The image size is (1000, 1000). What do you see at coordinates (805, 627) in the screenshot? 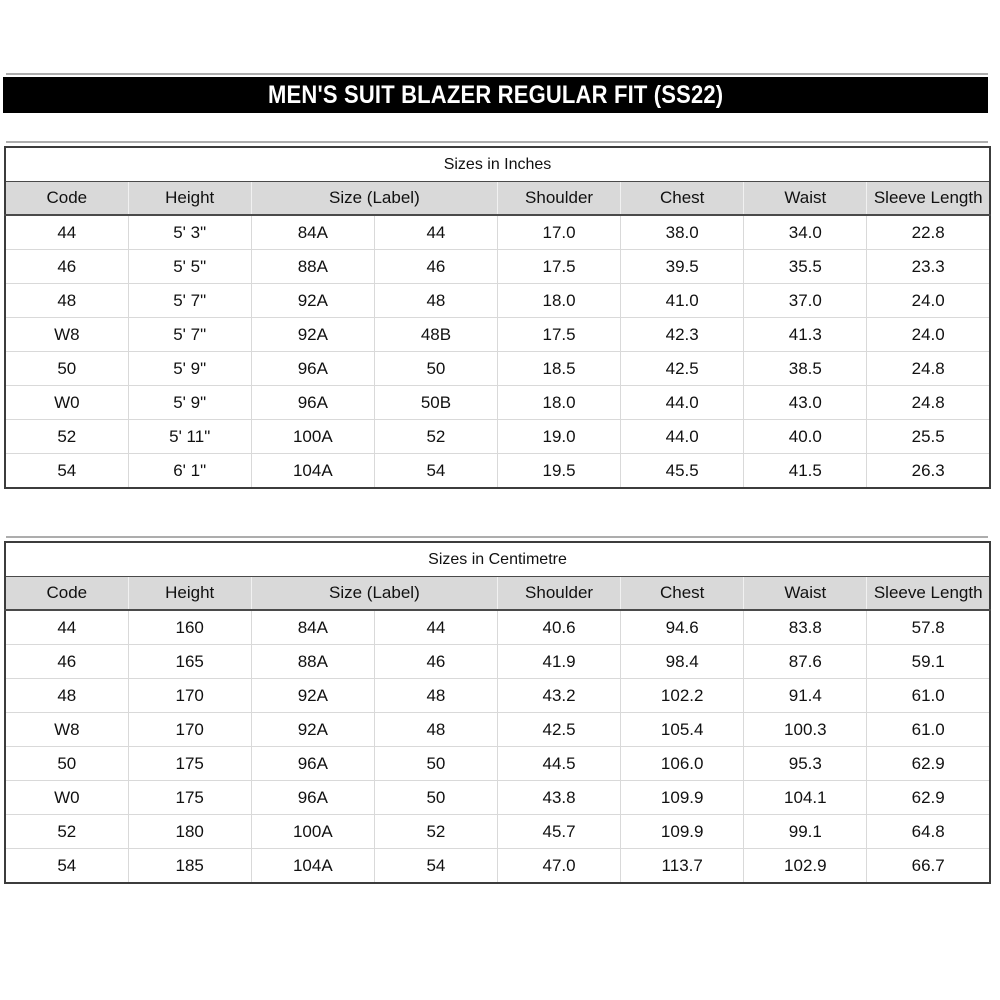
I see `table-cell: 83.8` at bounding box center [805, 627].